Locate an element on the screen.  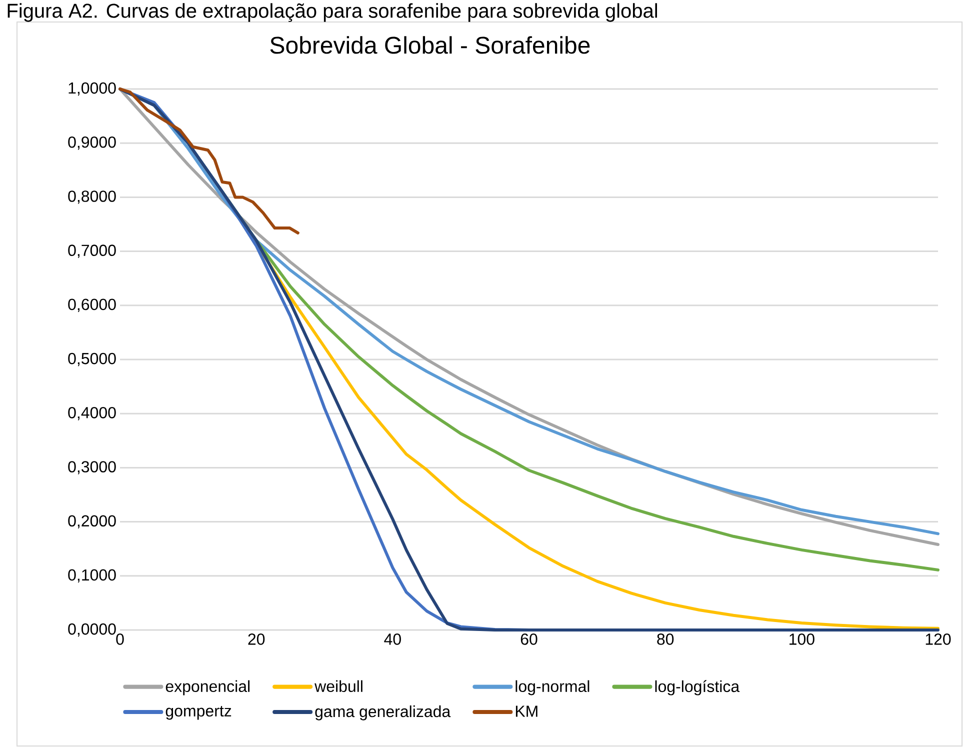
y-tick-label: 0,1000 is located at coordinates (92, 576).